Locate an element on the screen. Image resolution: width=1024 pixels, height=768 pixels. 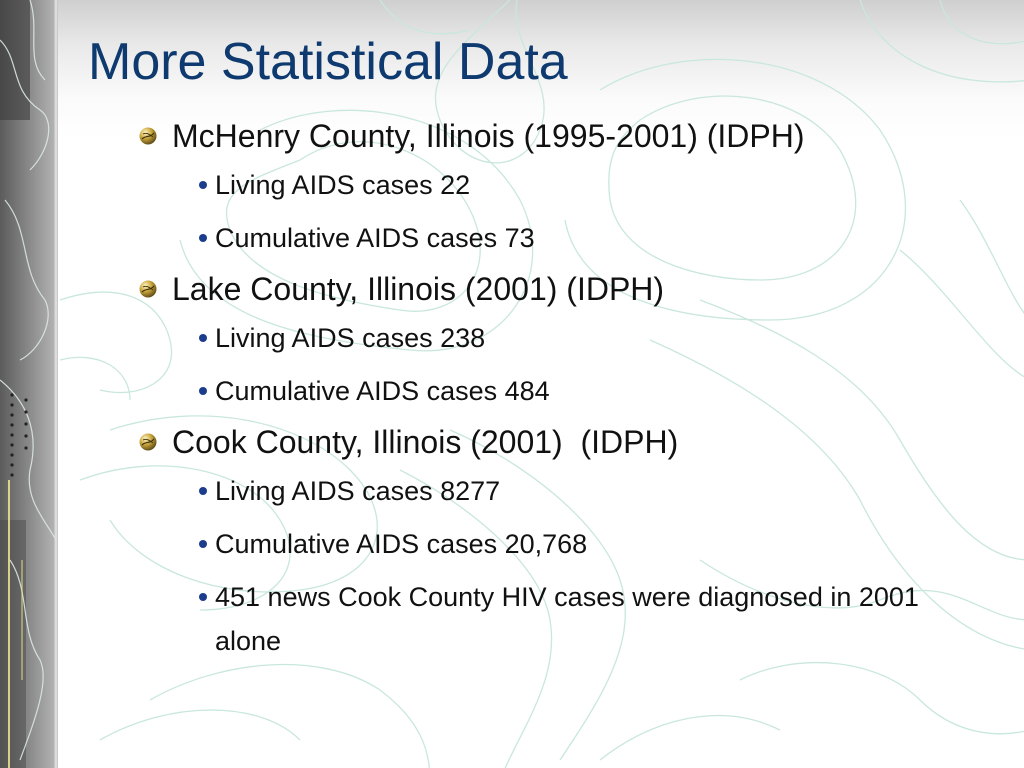
list-item: Cumulative AIDS cases 484 is located at coordinates (585, 391).